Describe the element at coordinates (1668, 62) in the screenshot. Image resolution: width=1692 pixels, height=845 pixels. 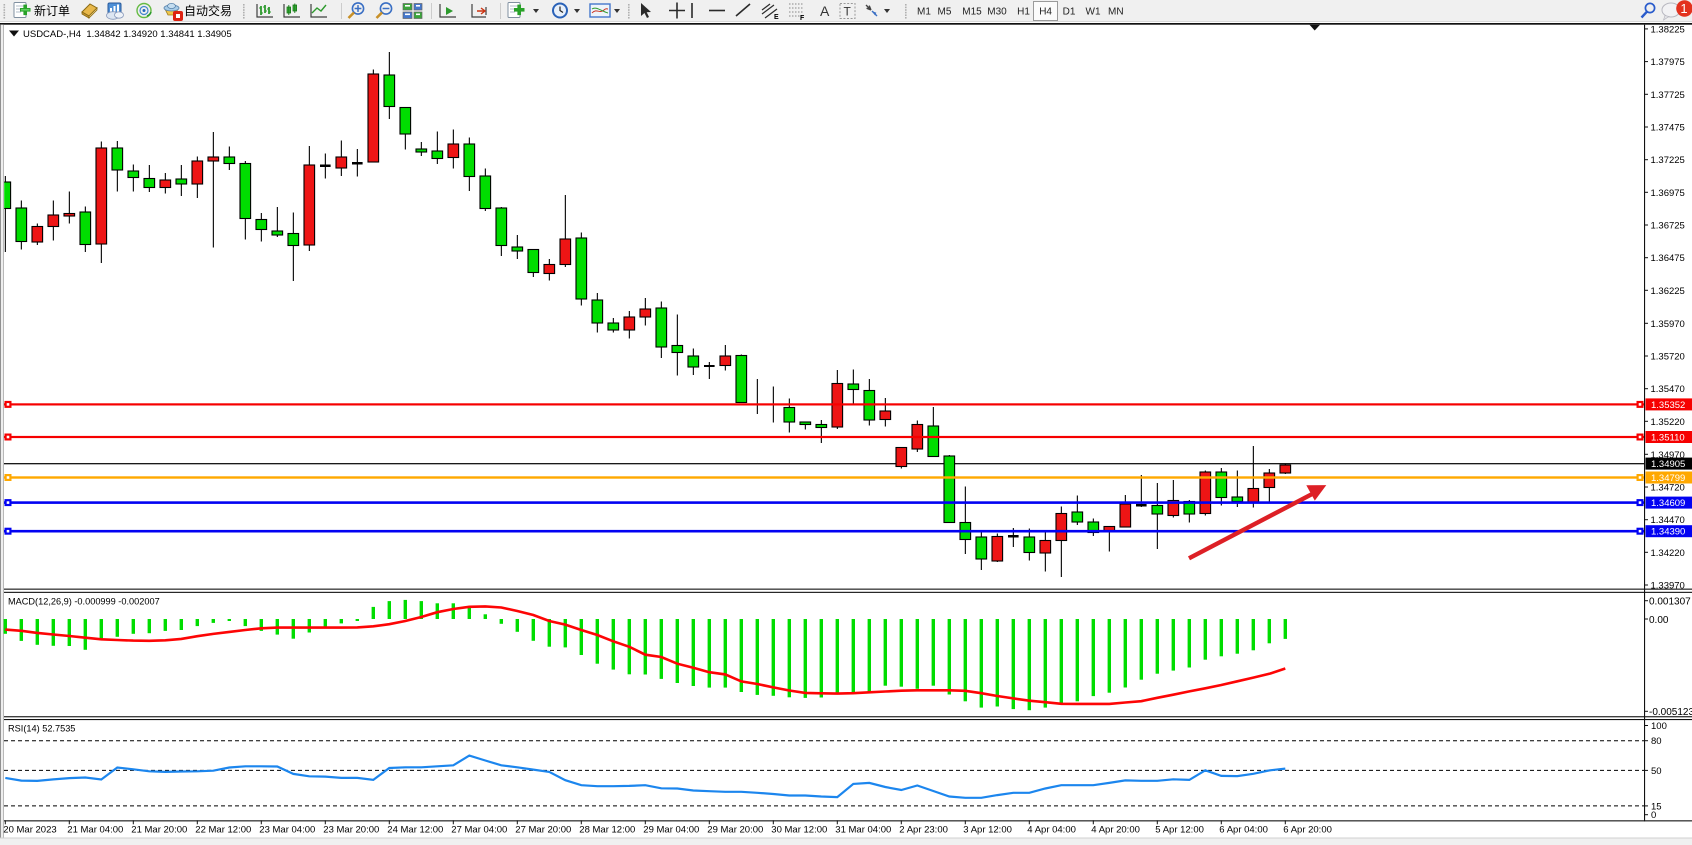
I see `svg-text: 1.37975` at that location.